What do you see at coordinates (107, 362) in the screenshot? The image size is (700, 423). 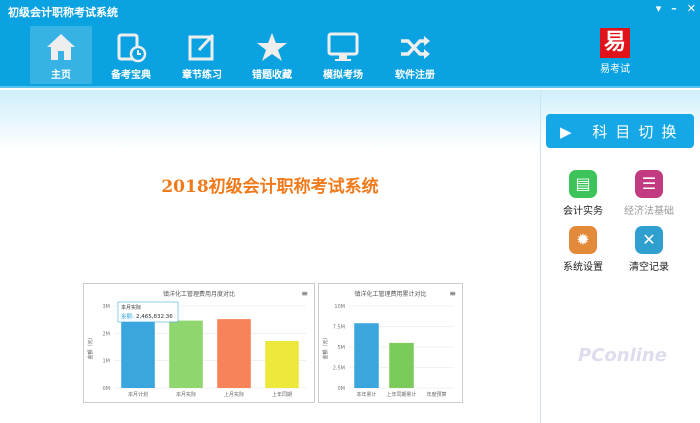 I see `y-tick-label: 1M` at bounding box center [107, 362].